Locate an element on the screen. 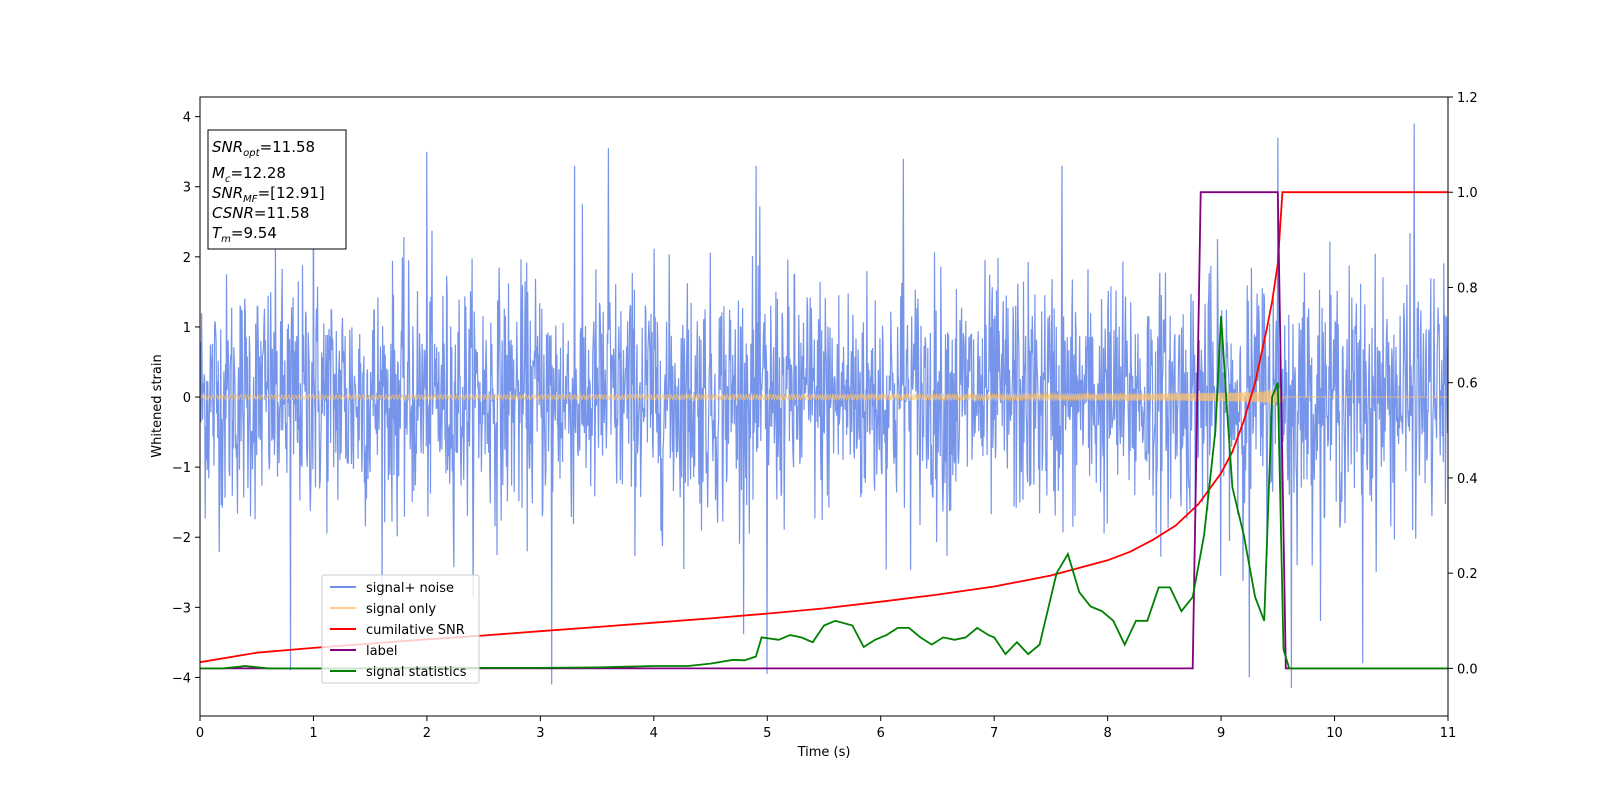 The width and height of the screenshot is (1600, 800). info-box-frame is located at coordinates (277, 189).